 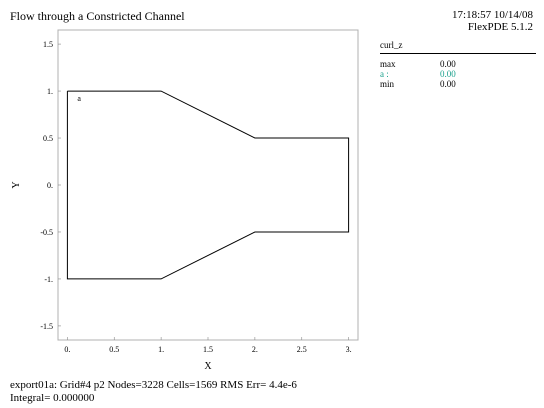 I want to click on legend-row-label: min, so click(x=387, y=84).